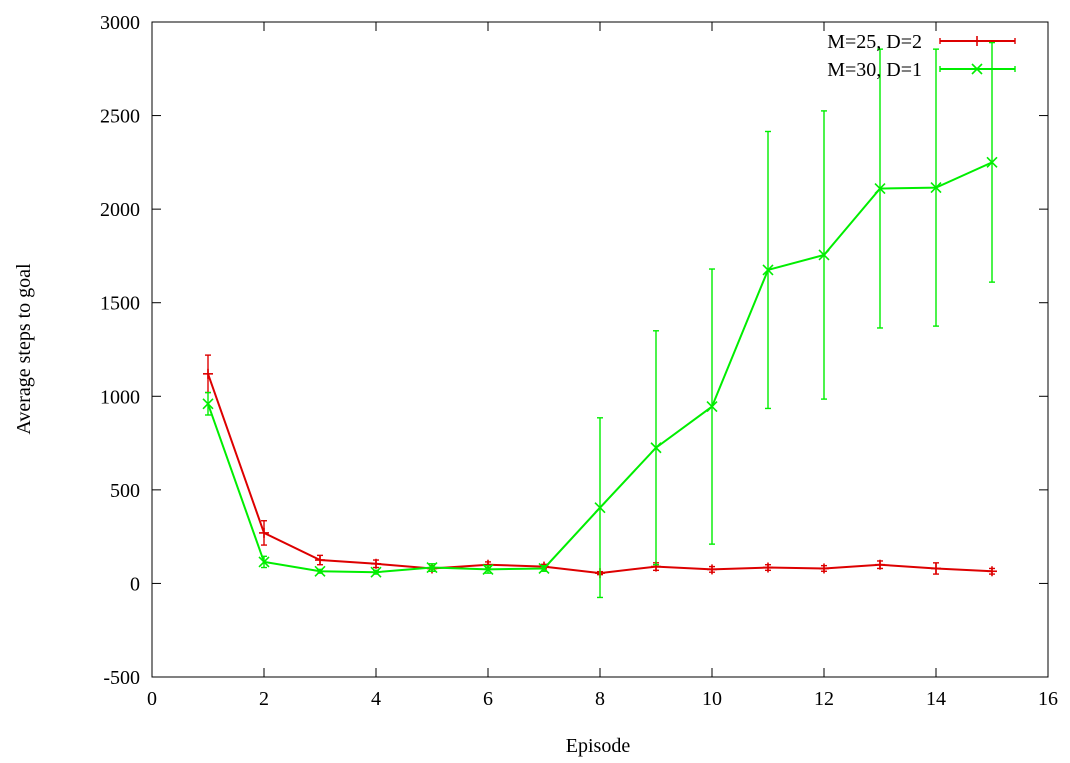 The image size is (1070, 763). I want to click on x-tick-label: 10, so click(712, 699).